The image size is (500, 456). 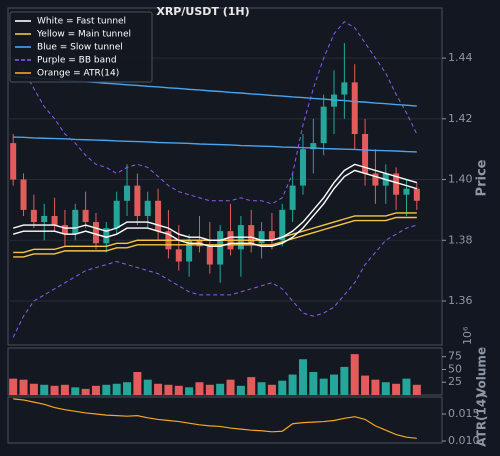 What do you see at coordinates (460, 239) in the screenshot?
I see `y-tick-label: 1.38` at bounding box center [460, 239].